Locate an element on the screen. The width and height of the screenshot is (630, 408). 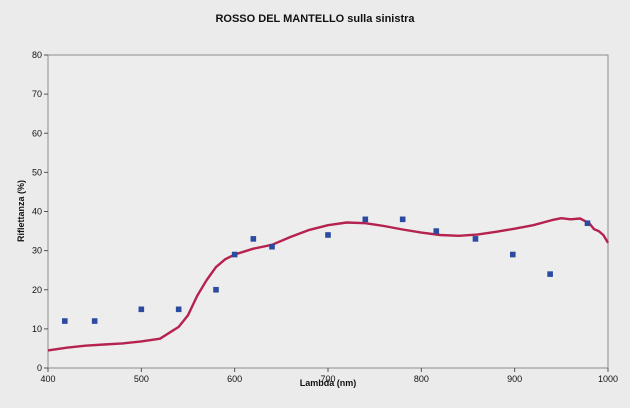
y-tick-label: 30 is located at coordinates (37, 251).